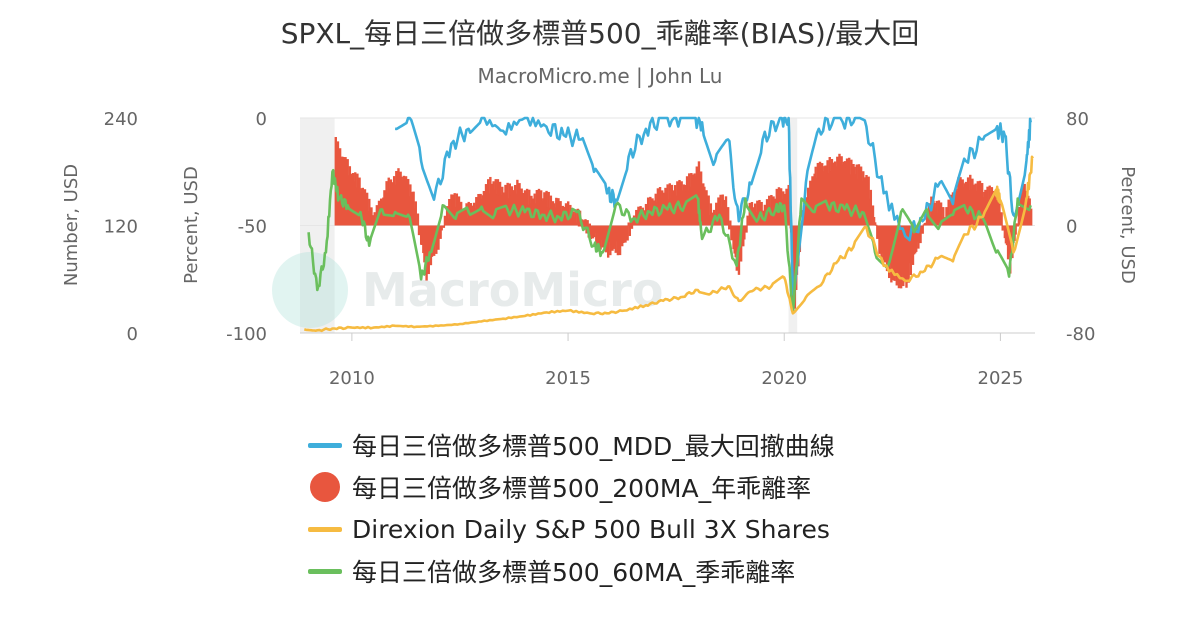 Image resolution: width=1200 pixels, height=630 pixels. I want to click on legend-item-mdd: 每日三倍做多標普500_MDD_最大回撤曲線, so click(571, 445).